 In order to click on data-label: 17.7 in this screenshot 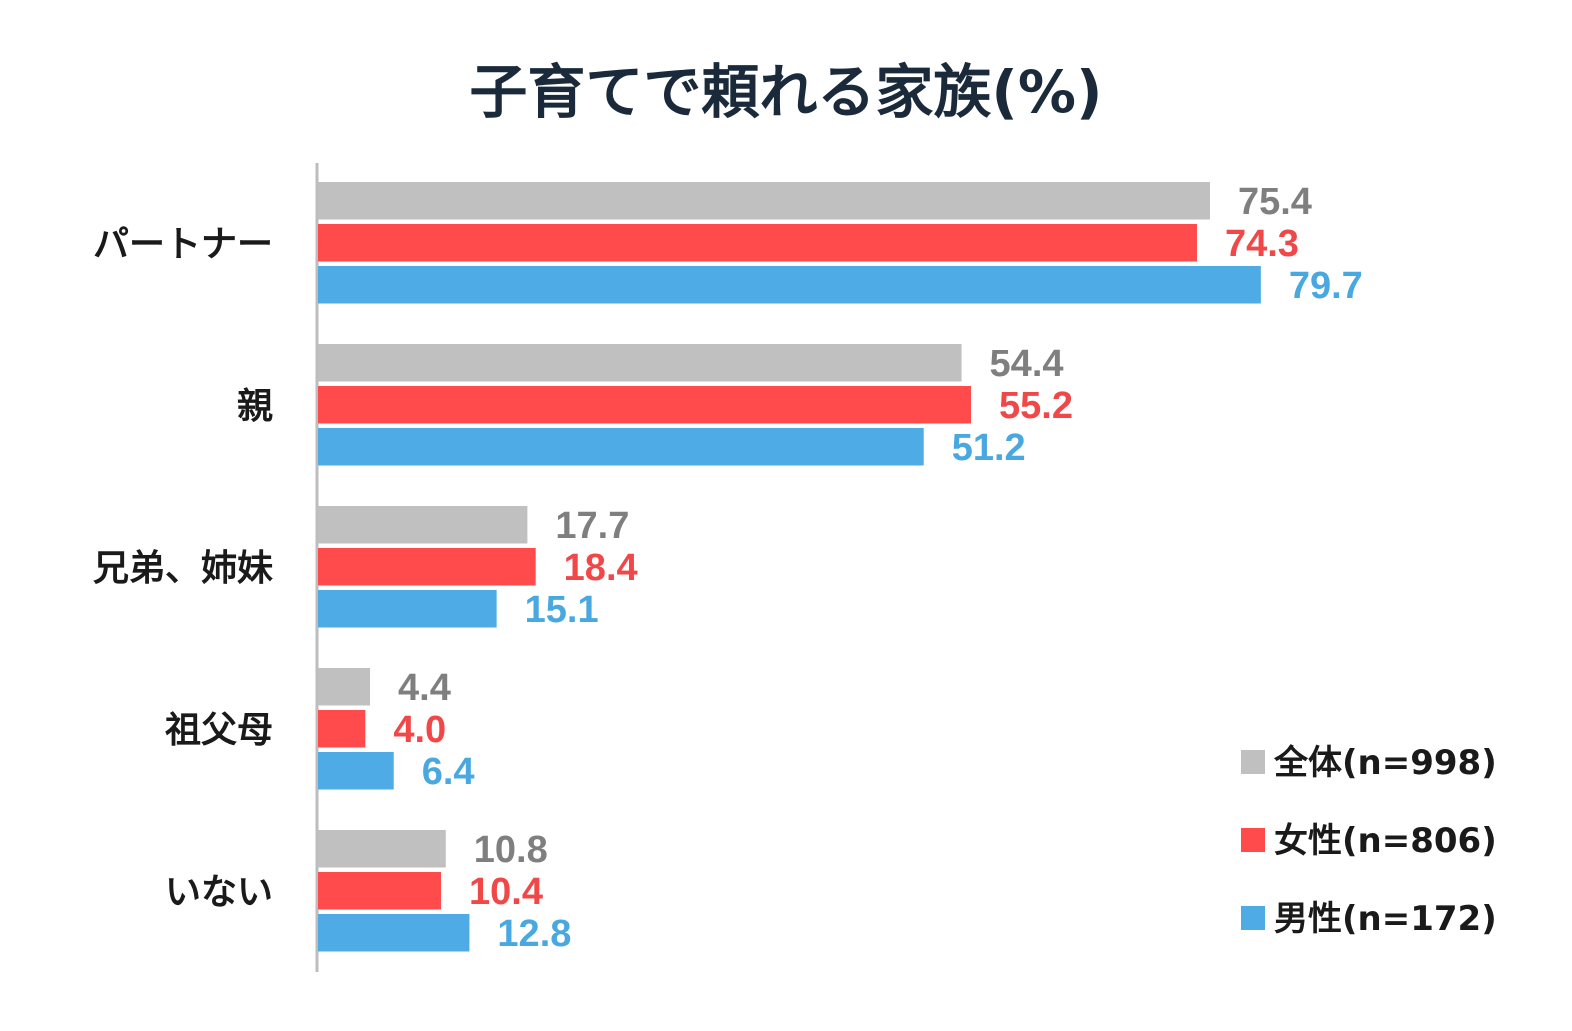, I will do `click(592, 526)`.